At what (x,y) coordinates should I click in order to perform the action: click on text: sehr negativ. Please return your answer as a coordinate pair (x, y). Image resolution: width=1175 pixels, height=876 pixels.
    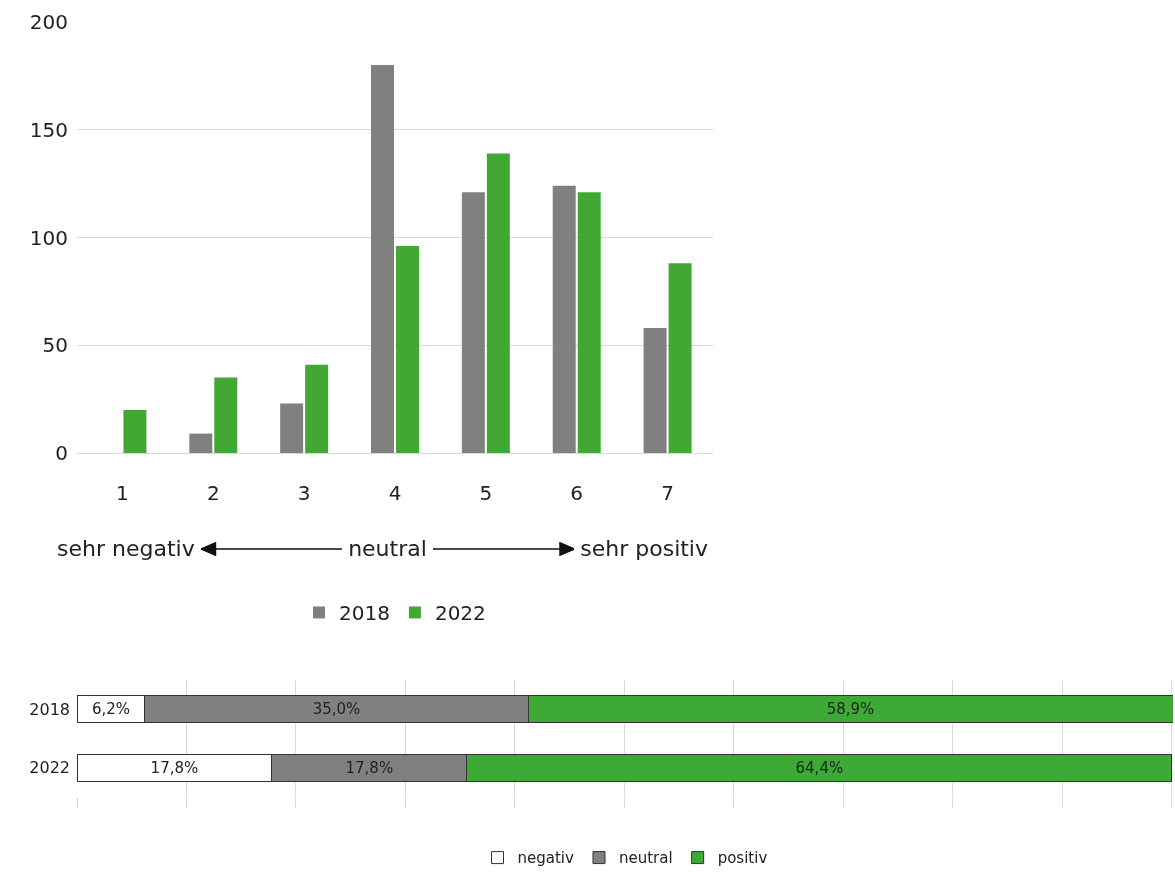
    Looking at the image, I should click on (126, 548).